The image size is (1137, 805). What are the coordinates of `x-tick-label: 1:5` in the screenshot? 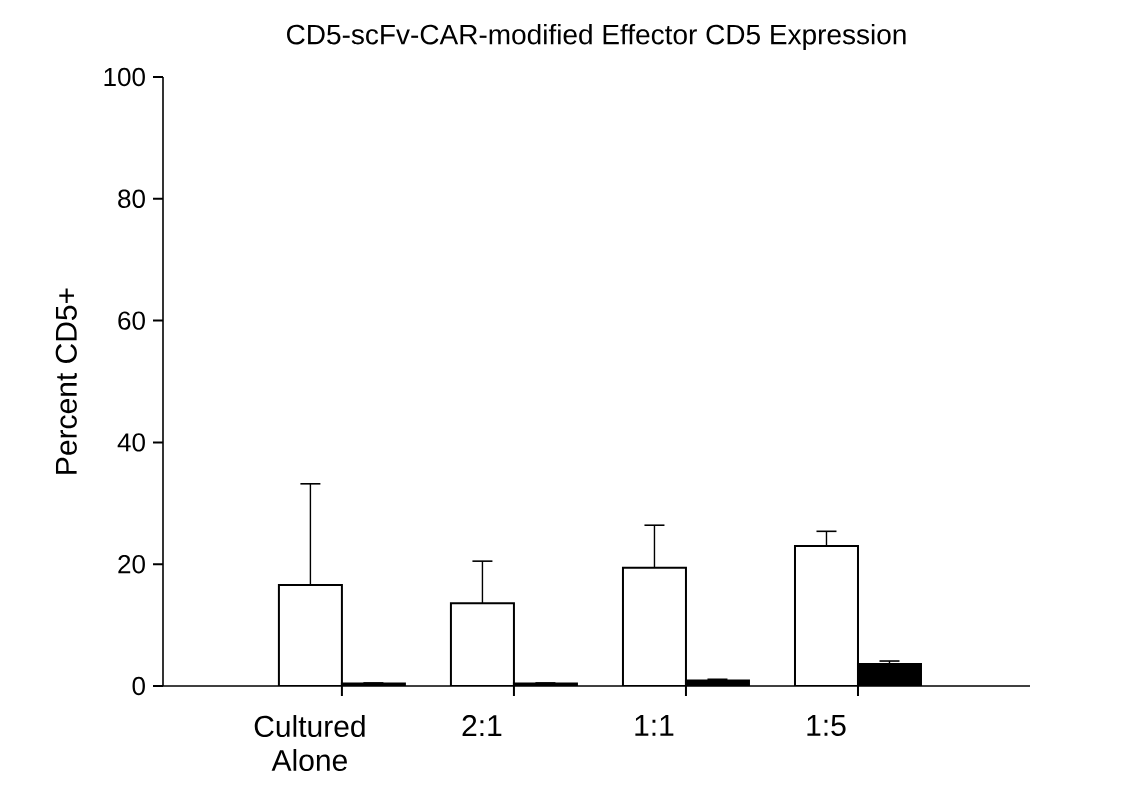 It's located at (826, 725).